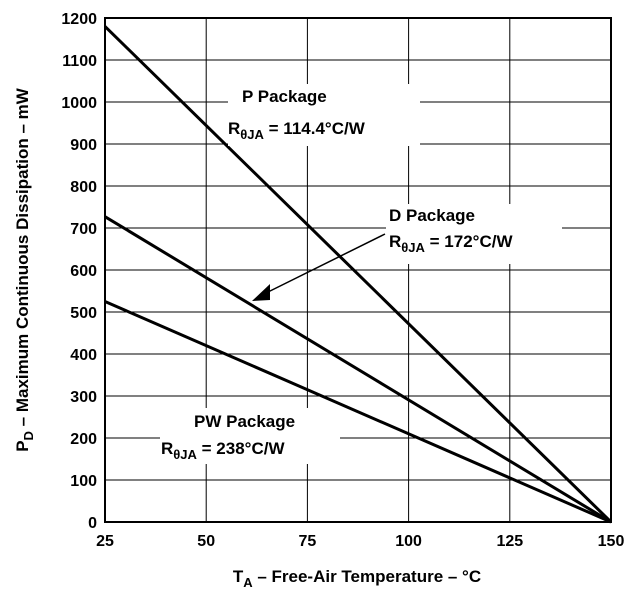 This screenshot has width=628, height=589. What do you see at coordinates (297, 130) in the screenshot?
I see `annotation-p-resistance: RθJA = 114.4°C/W` at bounding box center [297, 130].